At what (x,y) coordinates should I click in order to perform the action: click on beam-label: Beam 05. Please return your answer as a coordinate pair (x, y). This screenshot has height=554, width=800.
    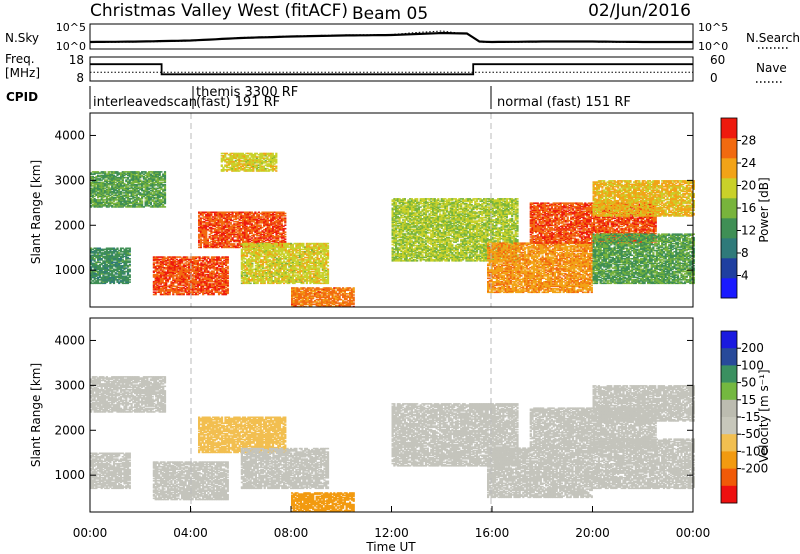
    Looking at the image, I should click on (390, 14).